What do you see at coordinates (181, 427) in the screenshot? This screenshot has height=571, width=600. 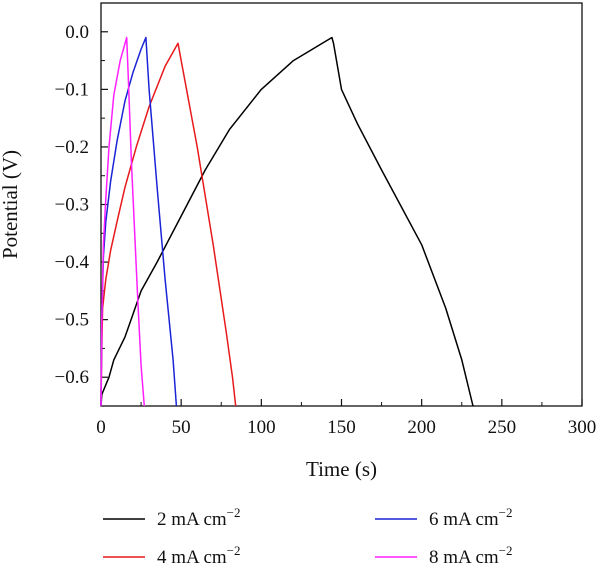 I see `x-tick-label: 50` at bounding box center [181, 427].